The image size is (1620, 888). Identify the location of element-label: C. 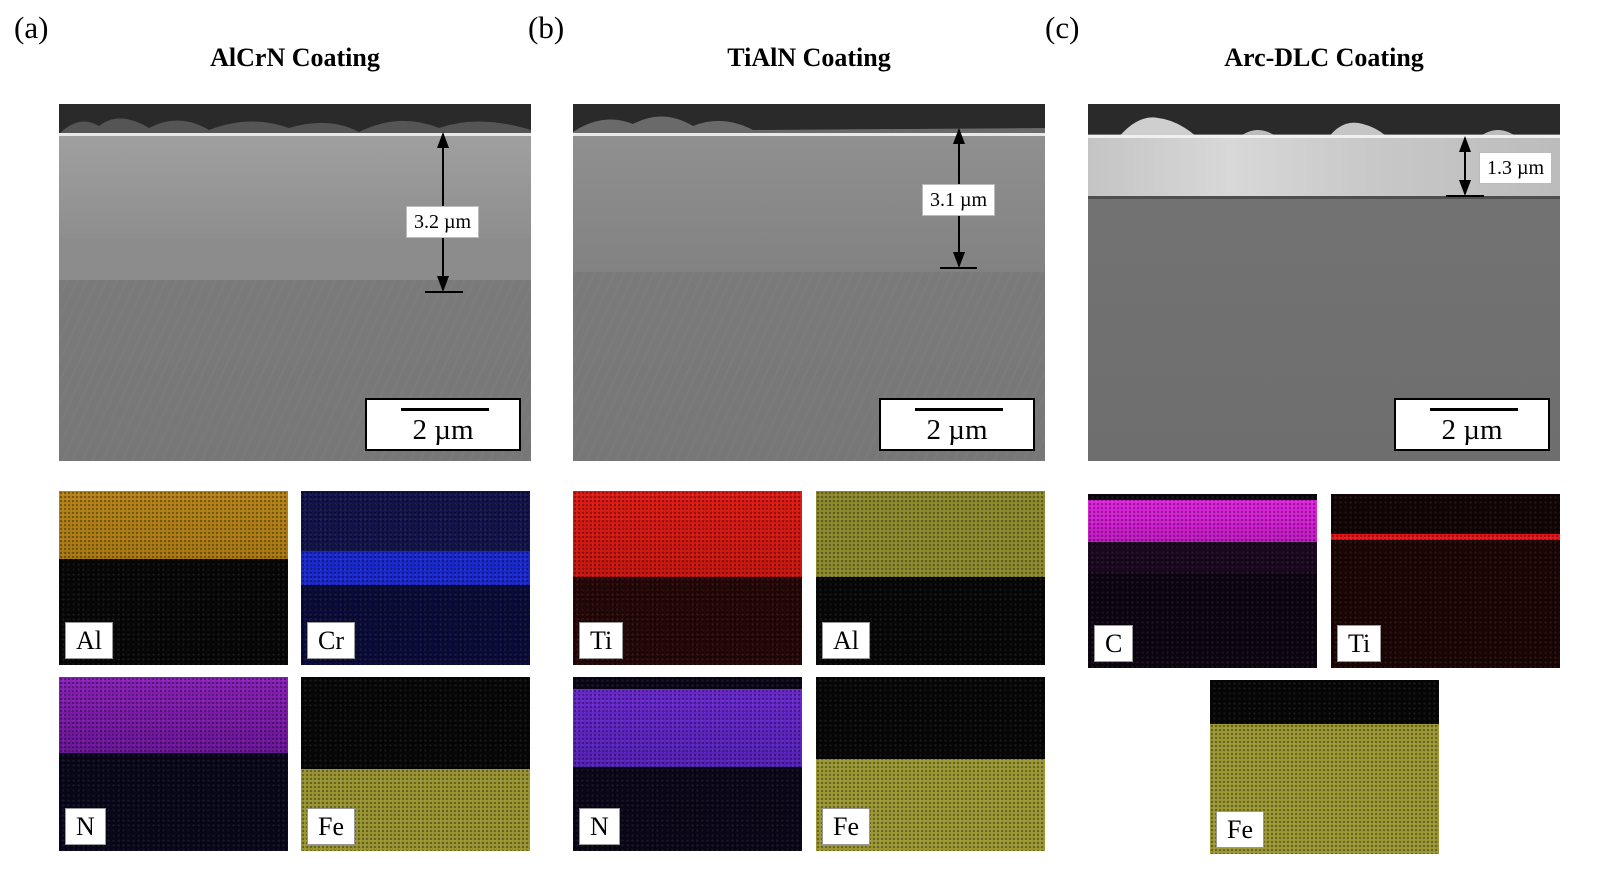
(1114, 643).